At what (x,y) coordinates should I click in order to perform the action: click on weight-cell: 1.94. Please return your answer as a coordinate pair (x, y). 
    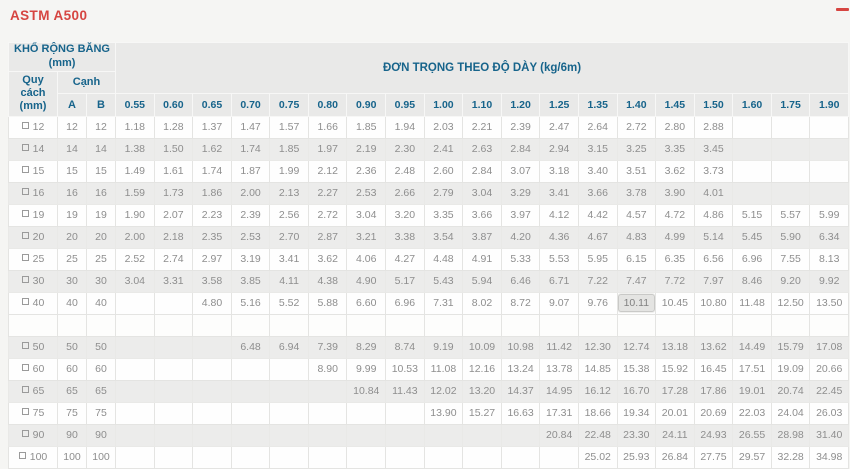
    Looking at the image, I should click on (405, 127).